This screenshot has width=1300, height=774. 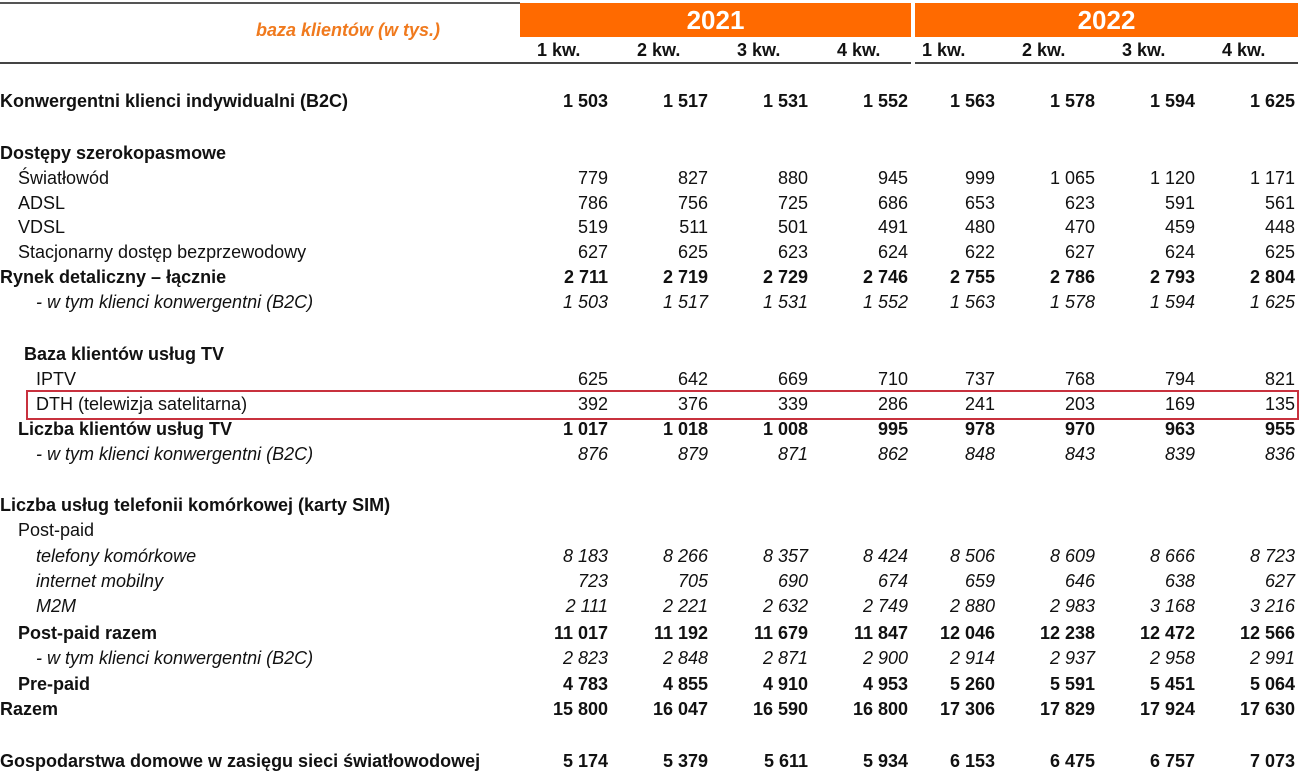 What do you see at coordinates (680, 709) in the screenshot?
I see `cell-value: 16 047` at bounding box center [680, 709].